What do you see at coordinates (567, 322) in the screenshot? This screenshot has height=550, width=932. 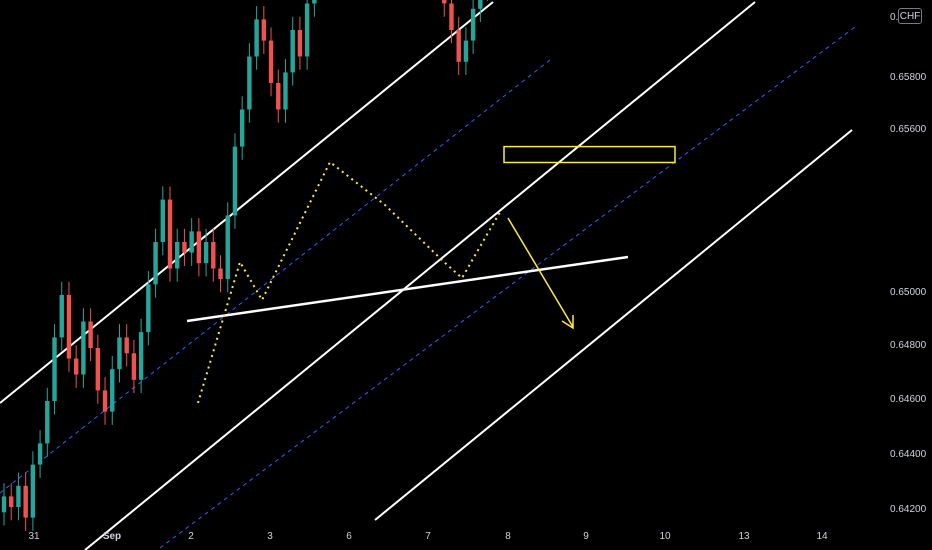 I see `target-arrowhead` at bounding box center [567, 322].